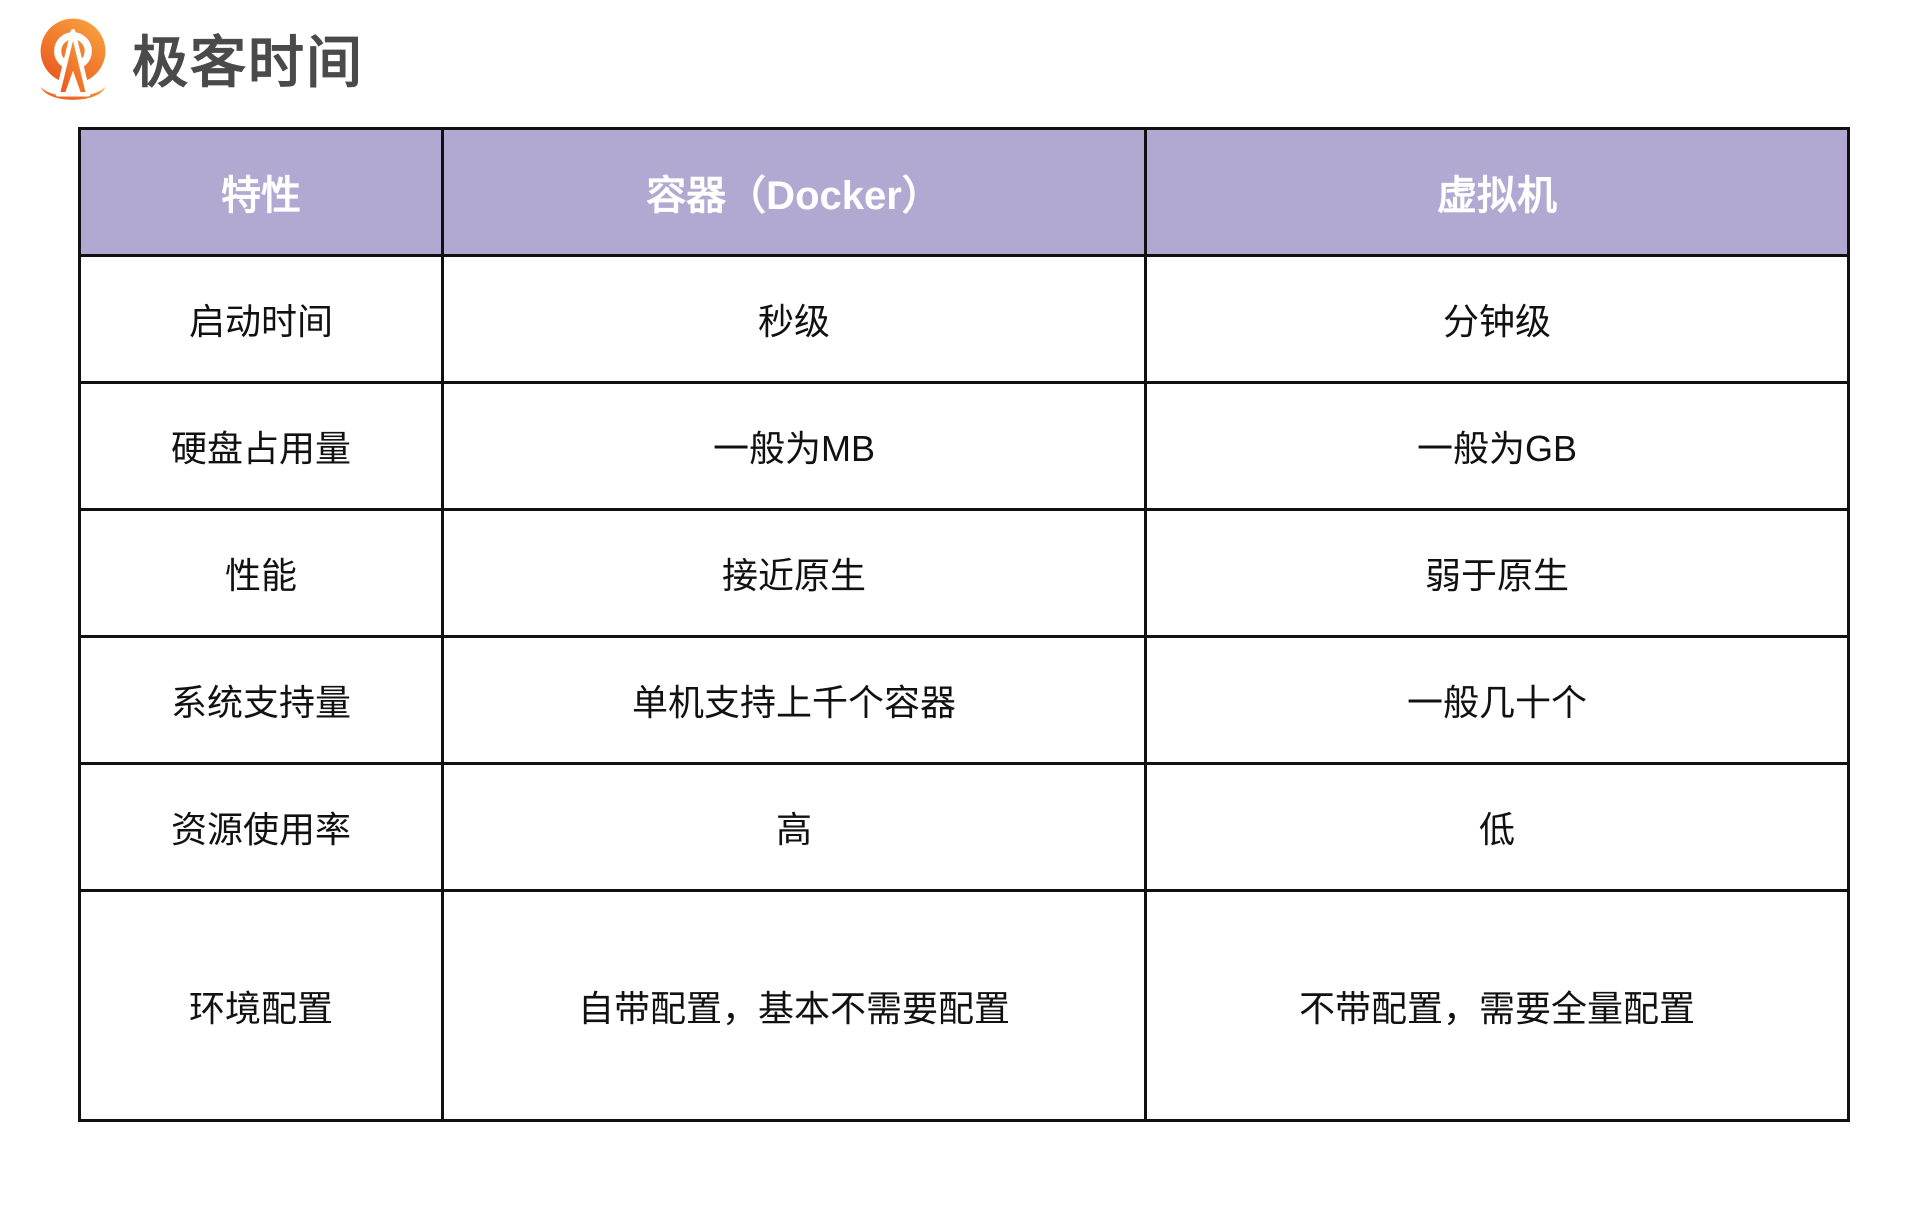  I want to click on header-cell-container: 容器（Docker）, so click(794, 192).